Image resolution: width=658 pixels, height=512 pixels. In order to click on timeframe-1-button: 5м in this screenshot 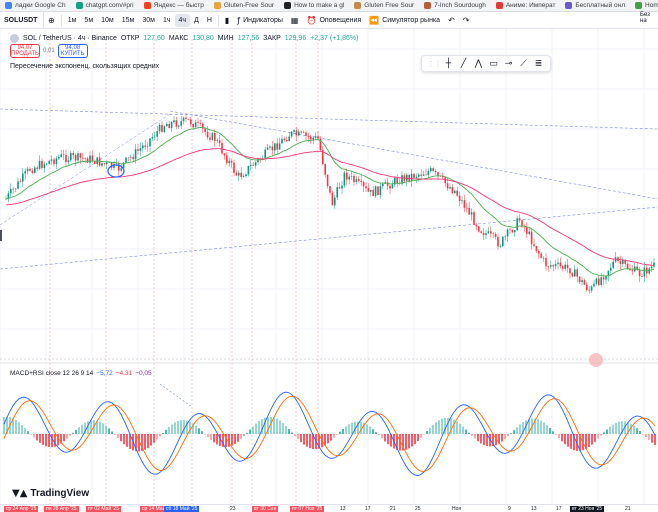, I will do `click(89, 20)`.